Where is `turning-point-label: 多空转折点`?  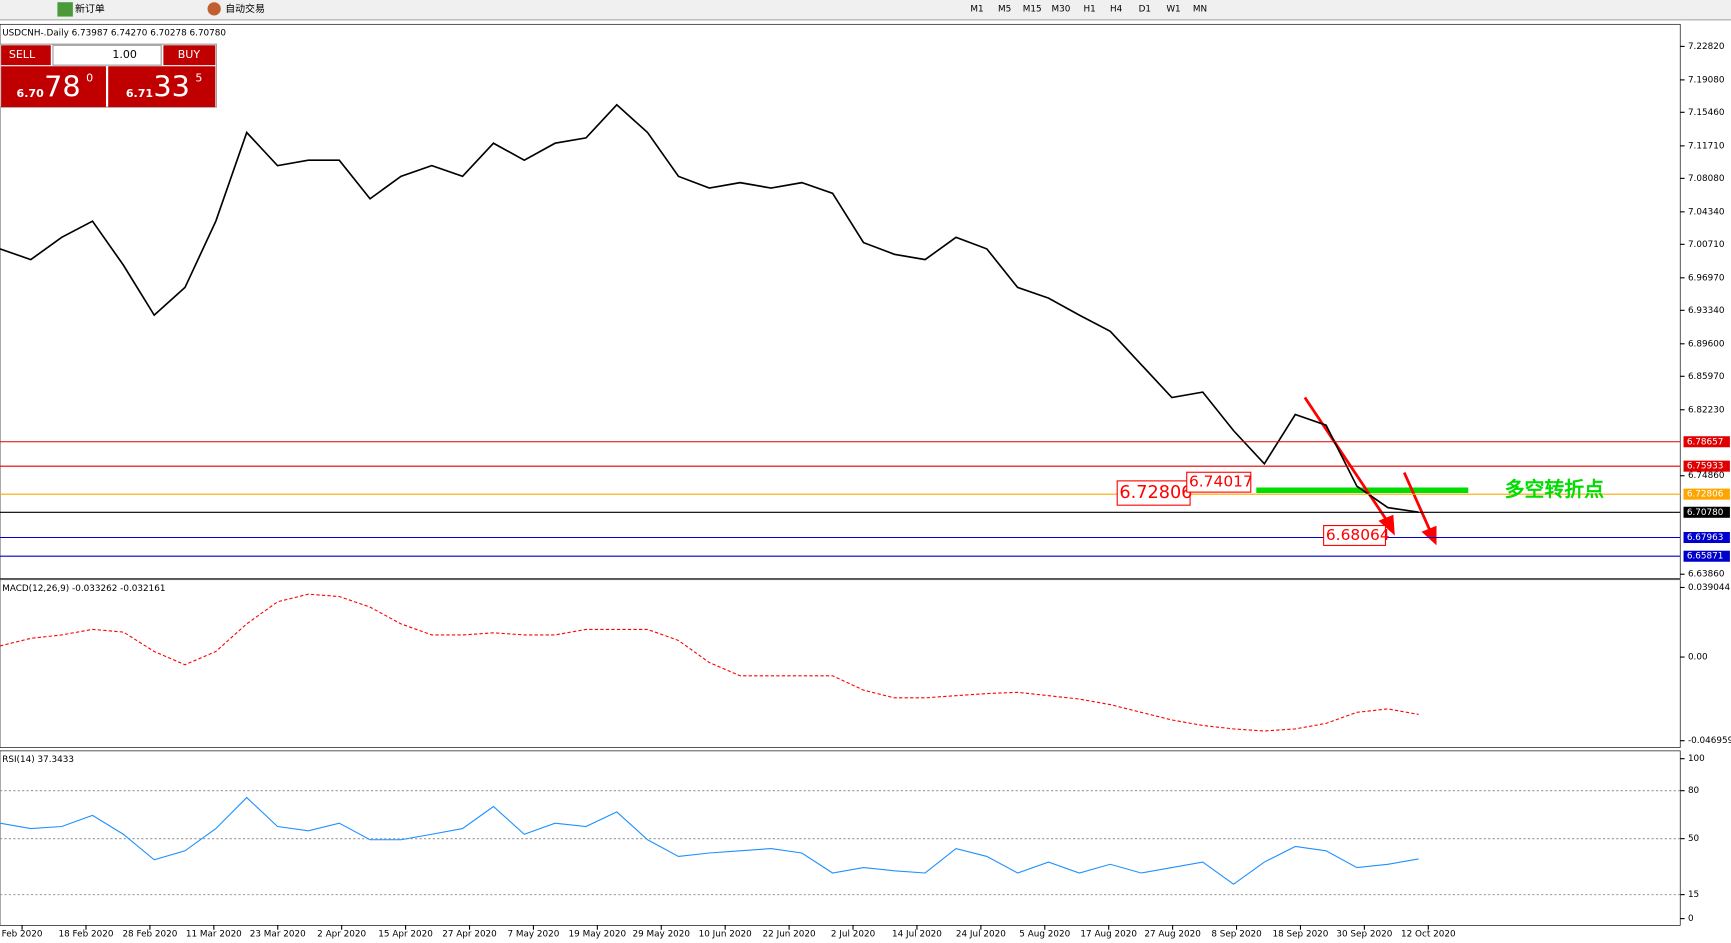
turning-point-label: 多空转折点 is located at coordinates (1554, 489).